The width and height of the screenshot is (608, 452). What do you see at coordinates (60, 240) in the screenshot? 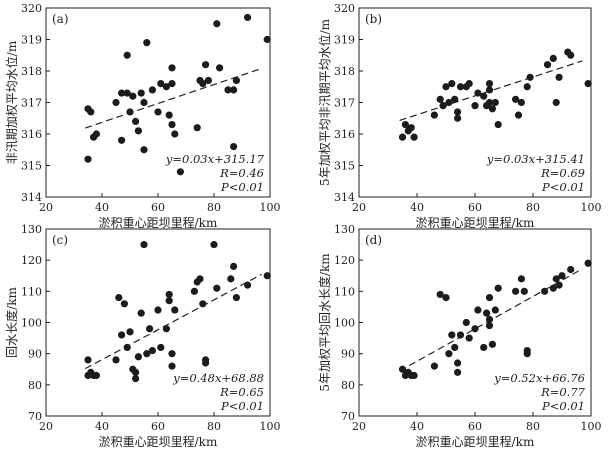
I see `panel-label: (c)` at bounding box center [60, 240].